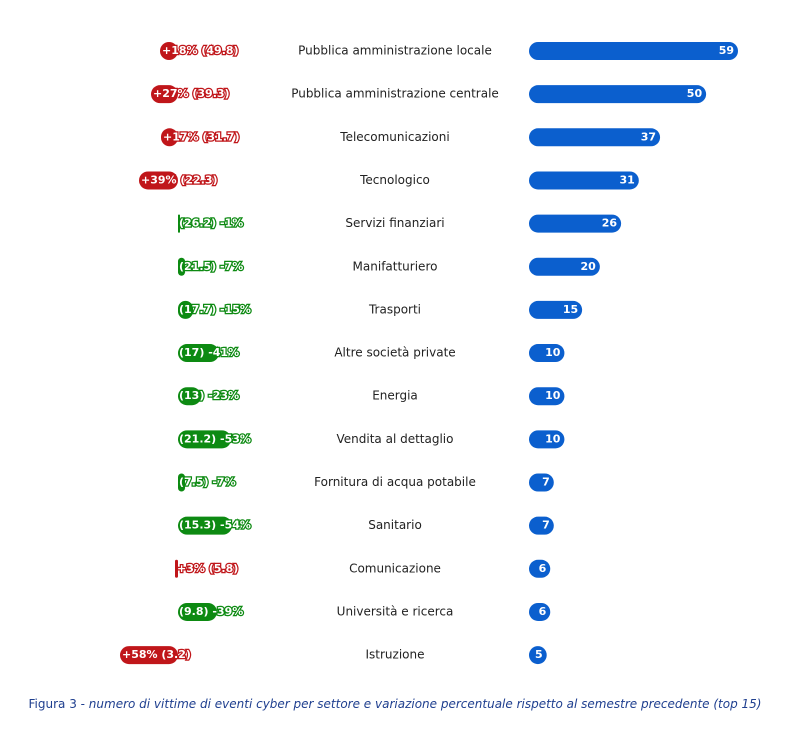 The image size is (789, 731). What do you see at coordinates (395, 396) in the screenshot?
I see `category-label: Energia` at bounding box center [395, 396].